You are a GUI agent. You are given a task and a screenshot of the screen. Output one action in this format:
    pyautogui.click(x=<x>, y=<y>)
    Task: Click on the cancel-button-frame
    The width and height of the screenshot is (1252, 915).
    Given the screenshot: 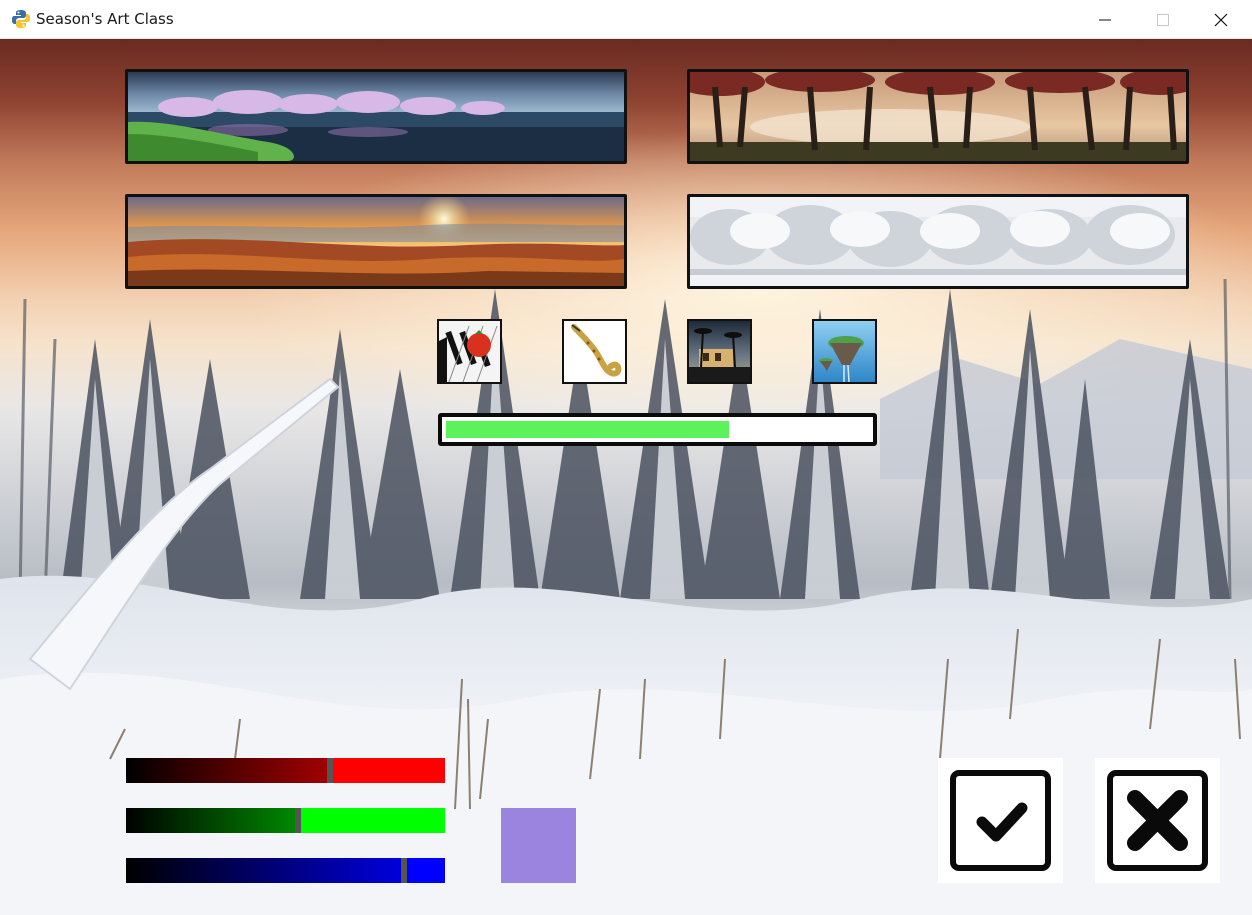 What is the action you would take?
    pyautogui.click(x=1157, y=820)
    